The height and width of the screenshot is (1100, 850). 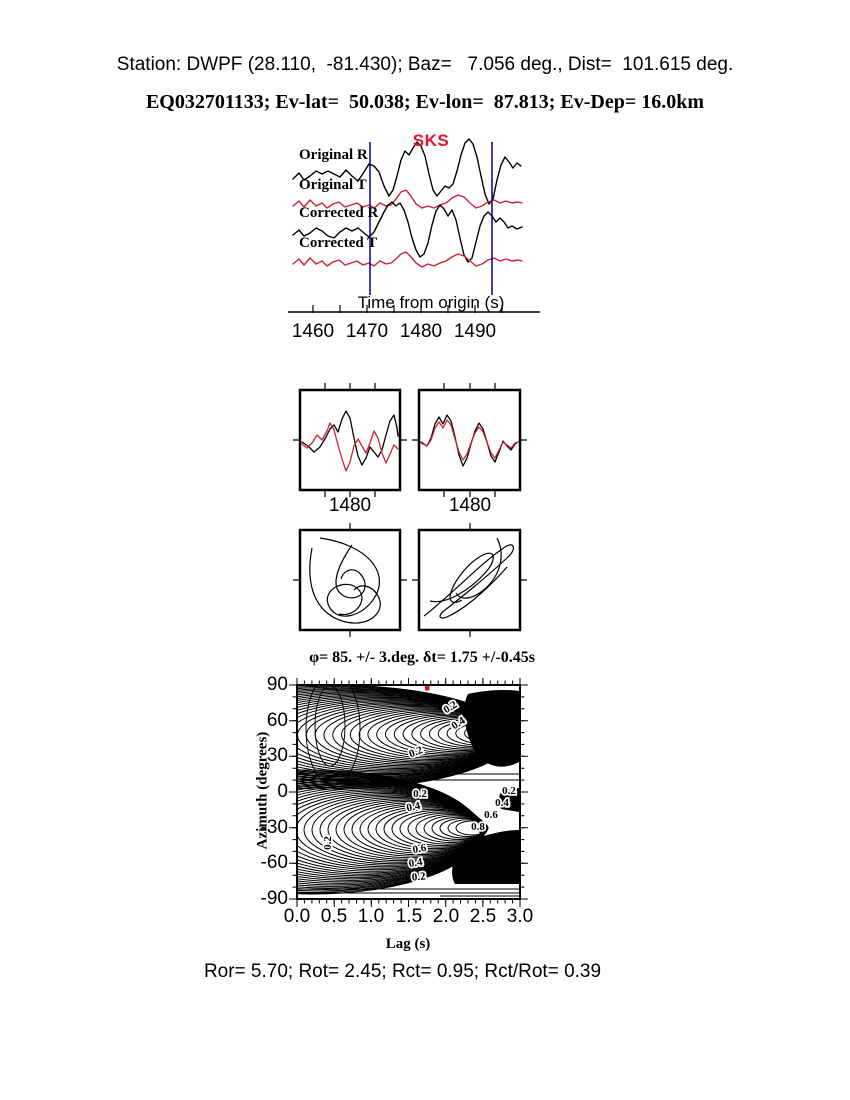 I want to click on time-tick-1470: 1470, so click(x=367, y=331).